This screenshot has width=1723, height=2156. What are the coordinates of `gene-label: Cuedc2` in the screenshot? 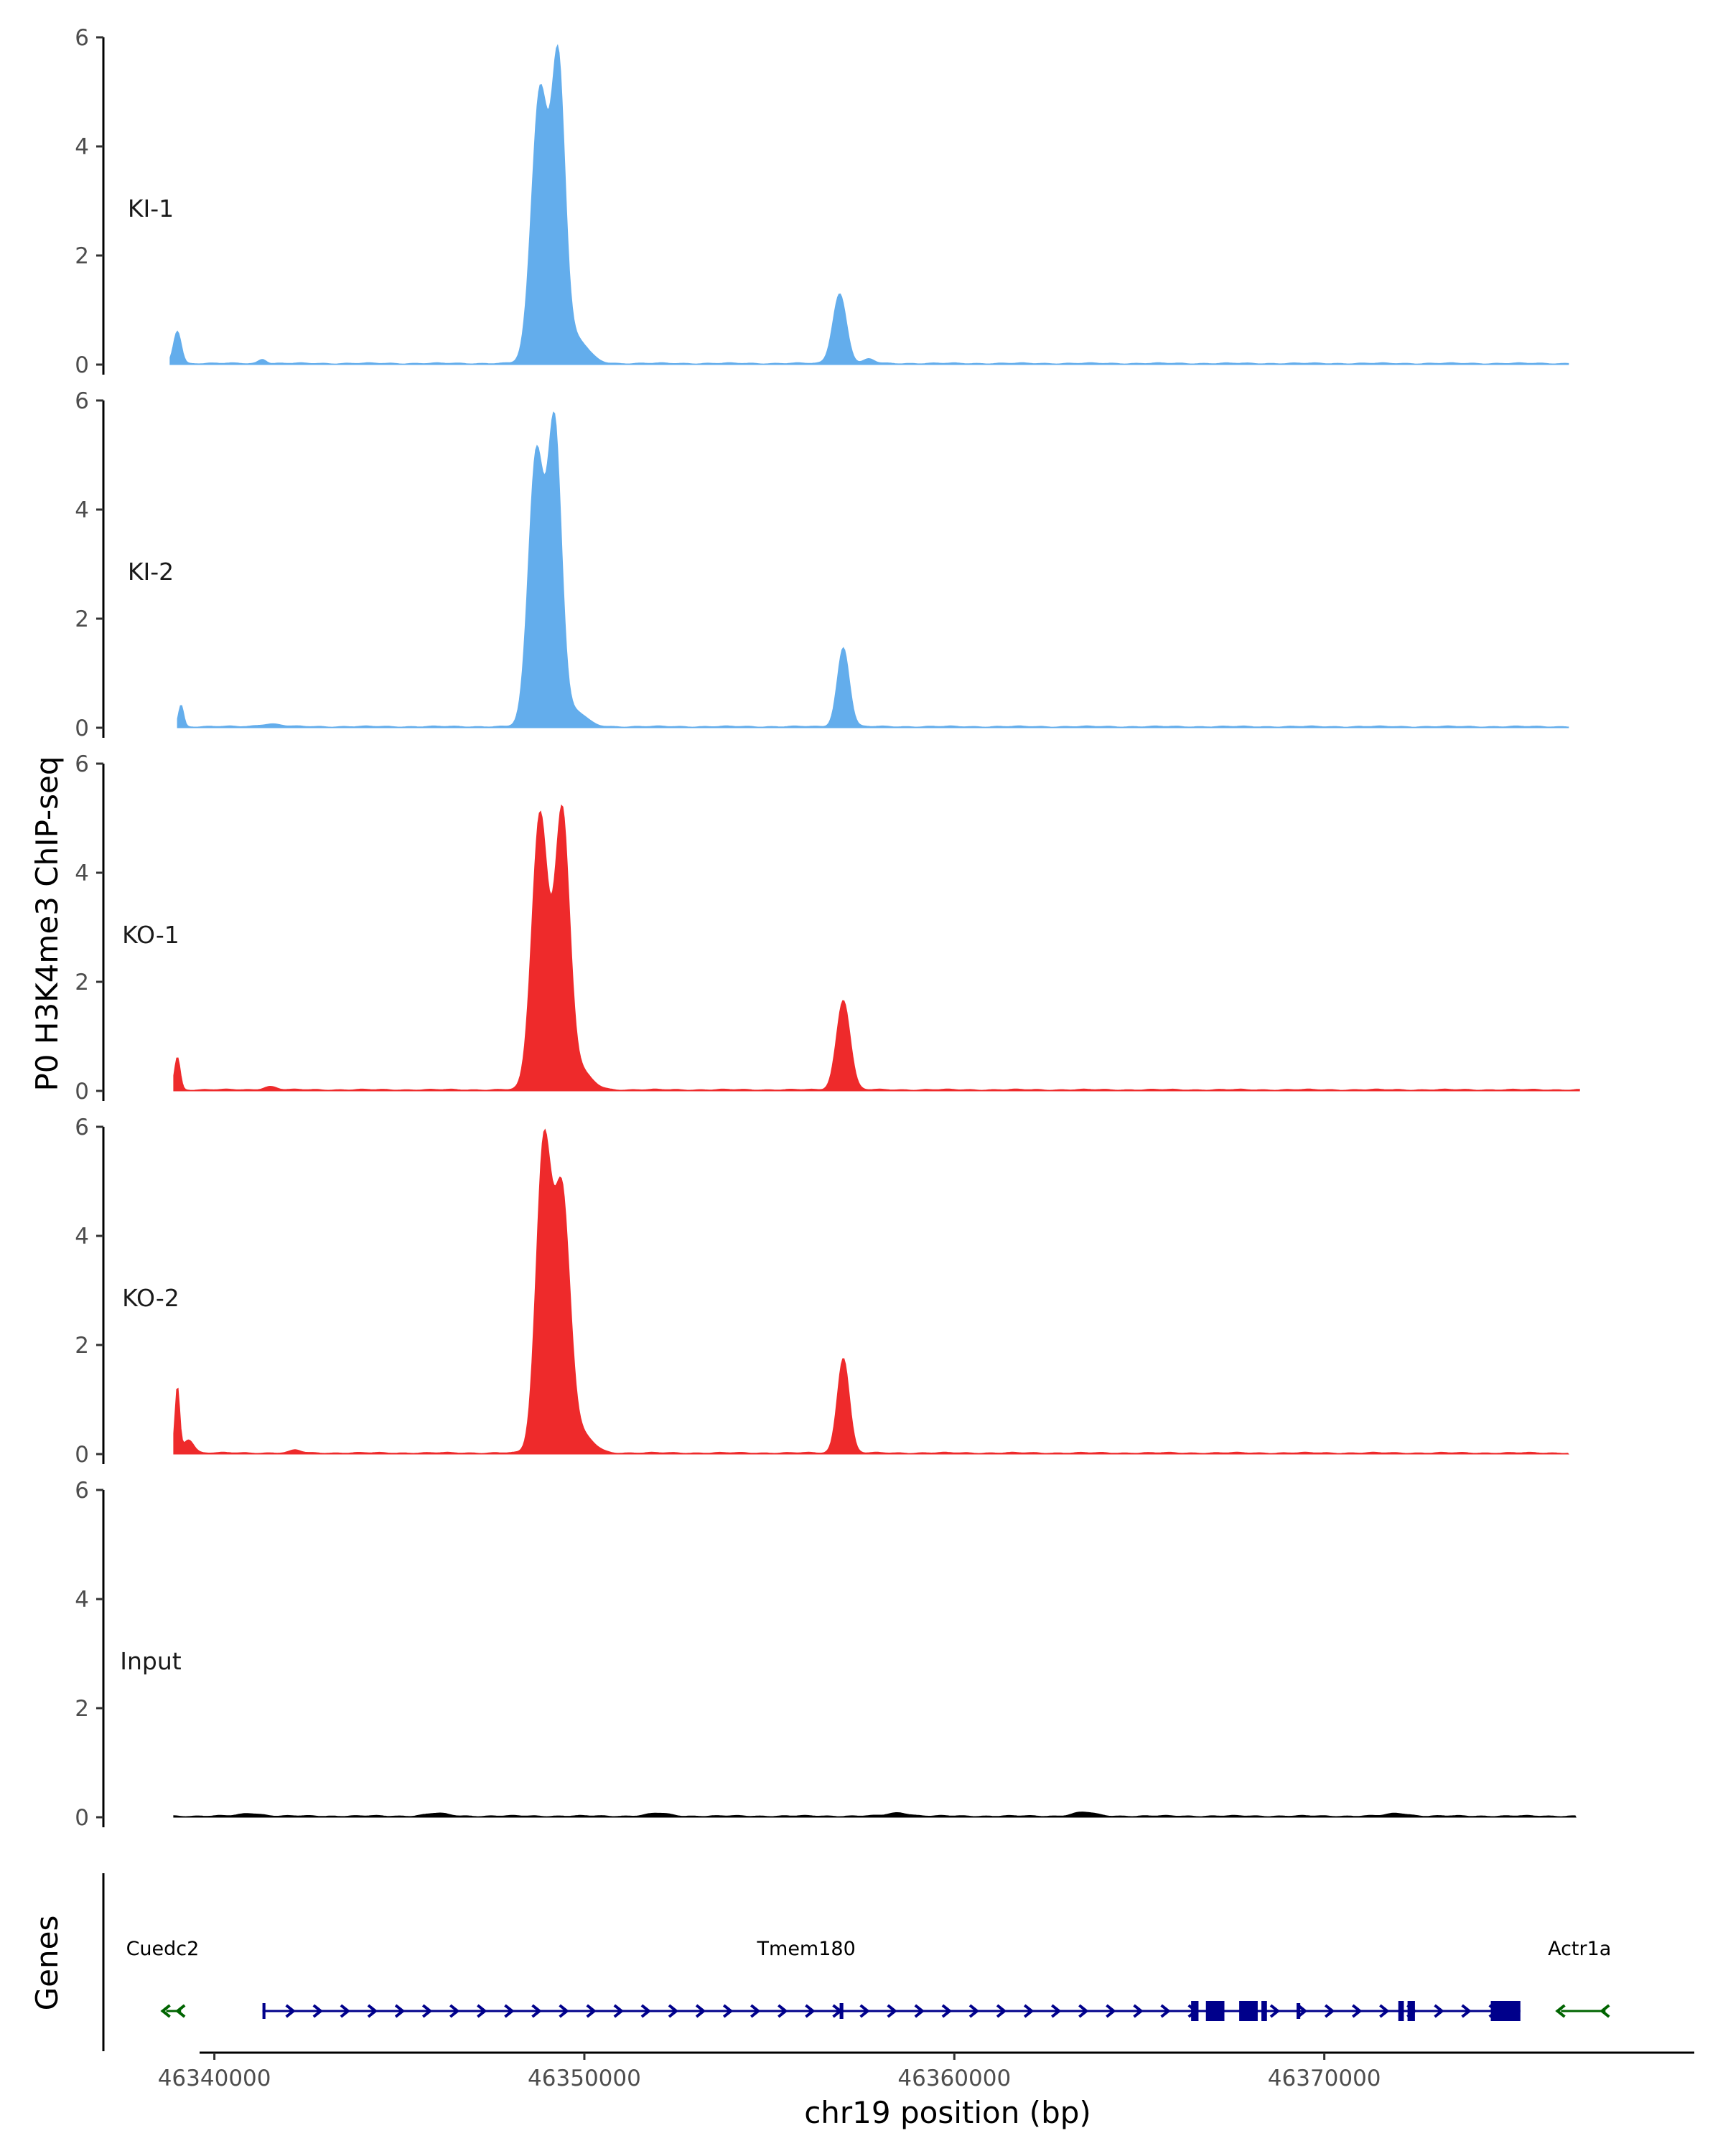 It's located at (163, 1949).